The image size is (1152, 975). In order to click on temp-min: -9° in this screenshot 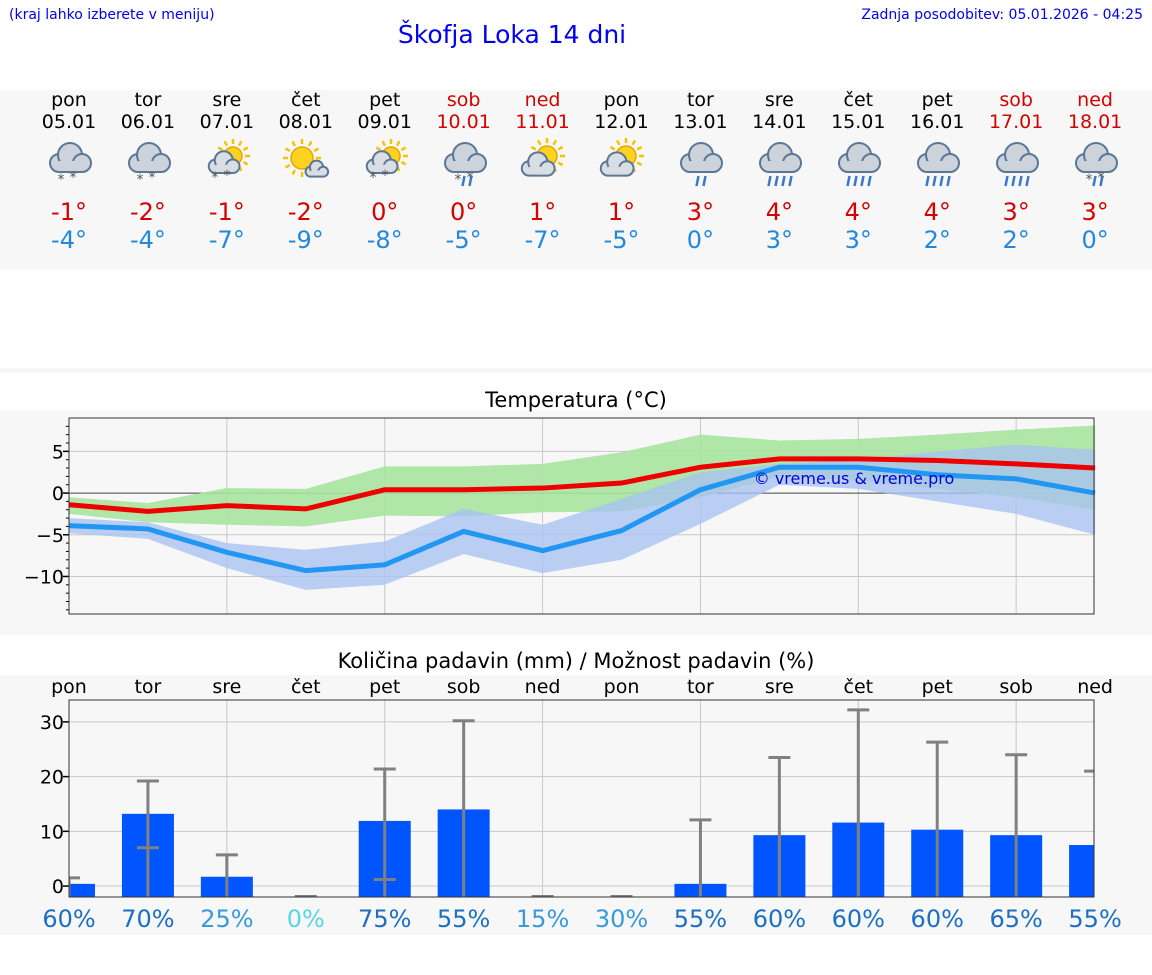, I will do `click(305, 240)`.